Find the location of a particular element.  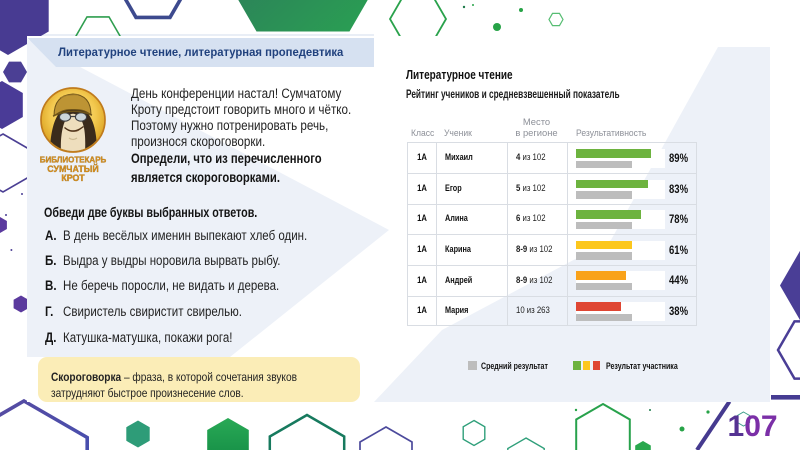

svg-text: БИБЛИОТЕКАРЬ is located at coordinates (73, 160).